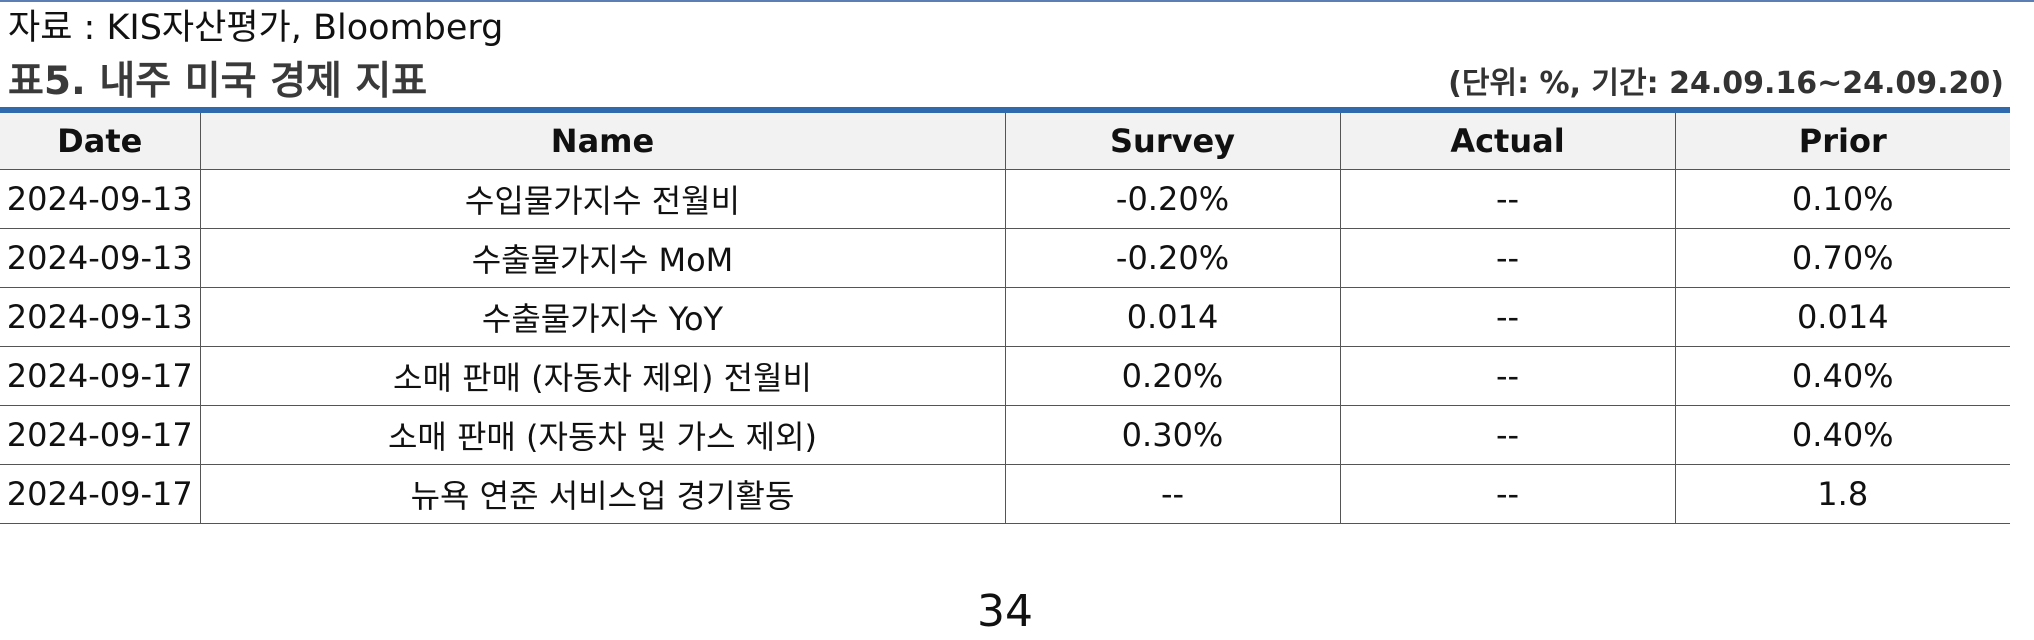  I want to click on table-row: 2024-09-13 수입물가지수 전월비 -0.20% -- 0.10%, so click(1005, 199).